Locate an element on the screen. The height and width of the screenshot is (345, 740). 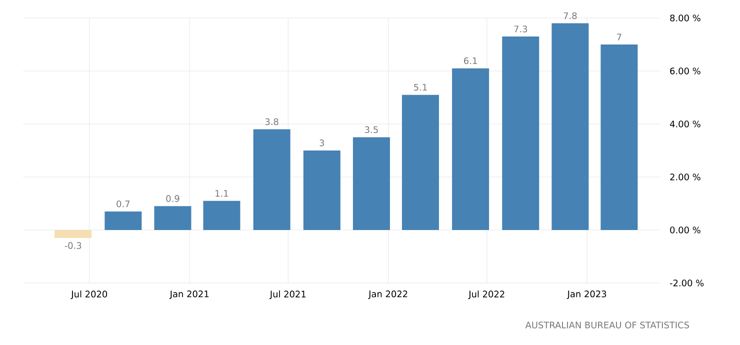
data-label: 1.1 is located at coordinates (222, 193).